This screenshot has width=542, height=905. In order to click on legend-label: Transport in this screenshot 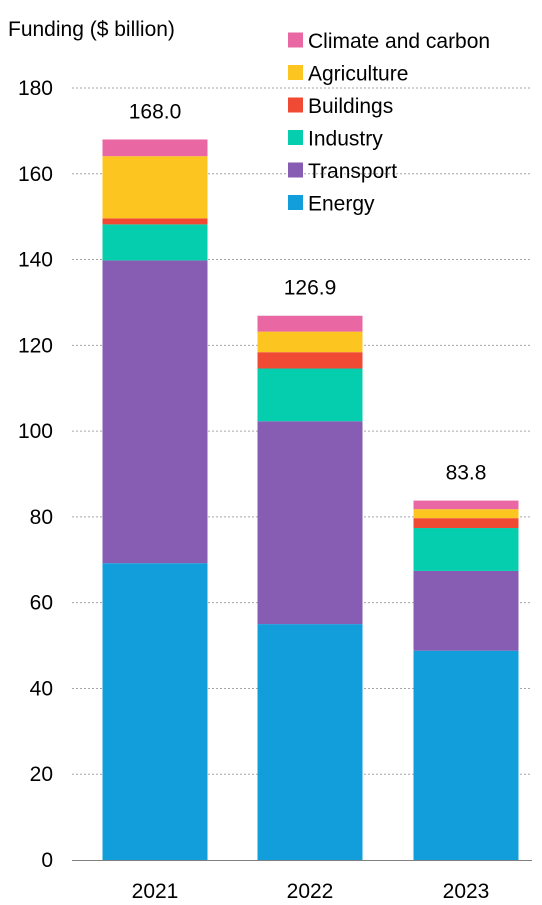, I will do `click(352, 171)`.